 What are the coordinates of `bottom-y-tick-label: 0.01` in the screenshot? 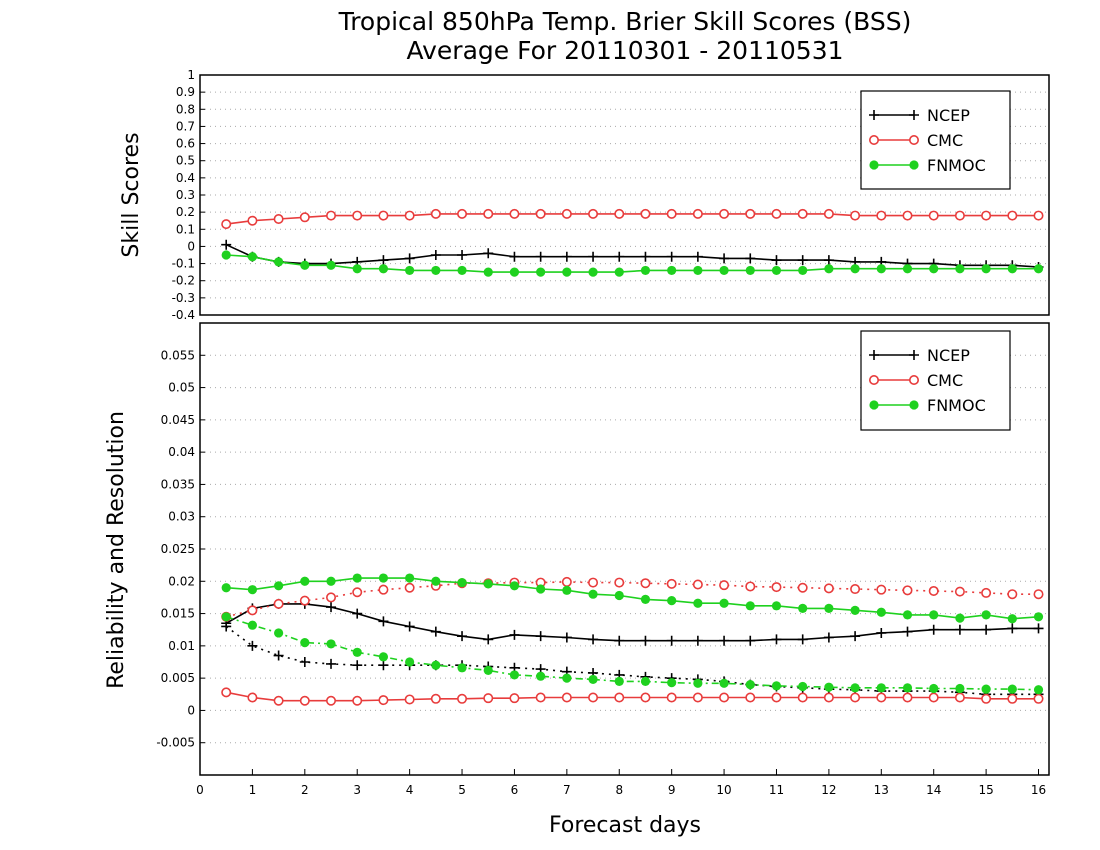 It's located at (181, 646).